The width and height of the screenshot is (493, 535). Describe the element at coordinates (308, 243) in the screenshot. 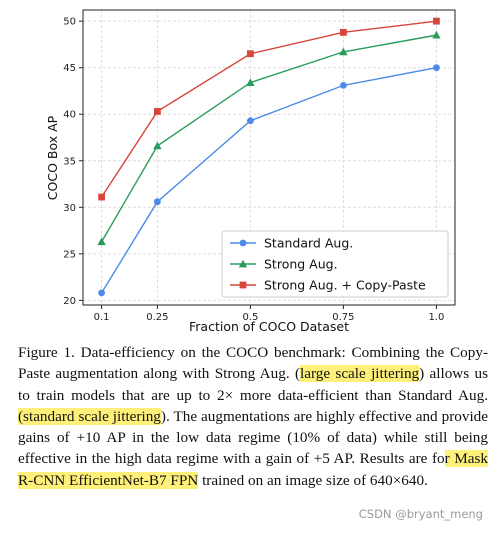

I see `legend-label: Standard Aug.` at that location.